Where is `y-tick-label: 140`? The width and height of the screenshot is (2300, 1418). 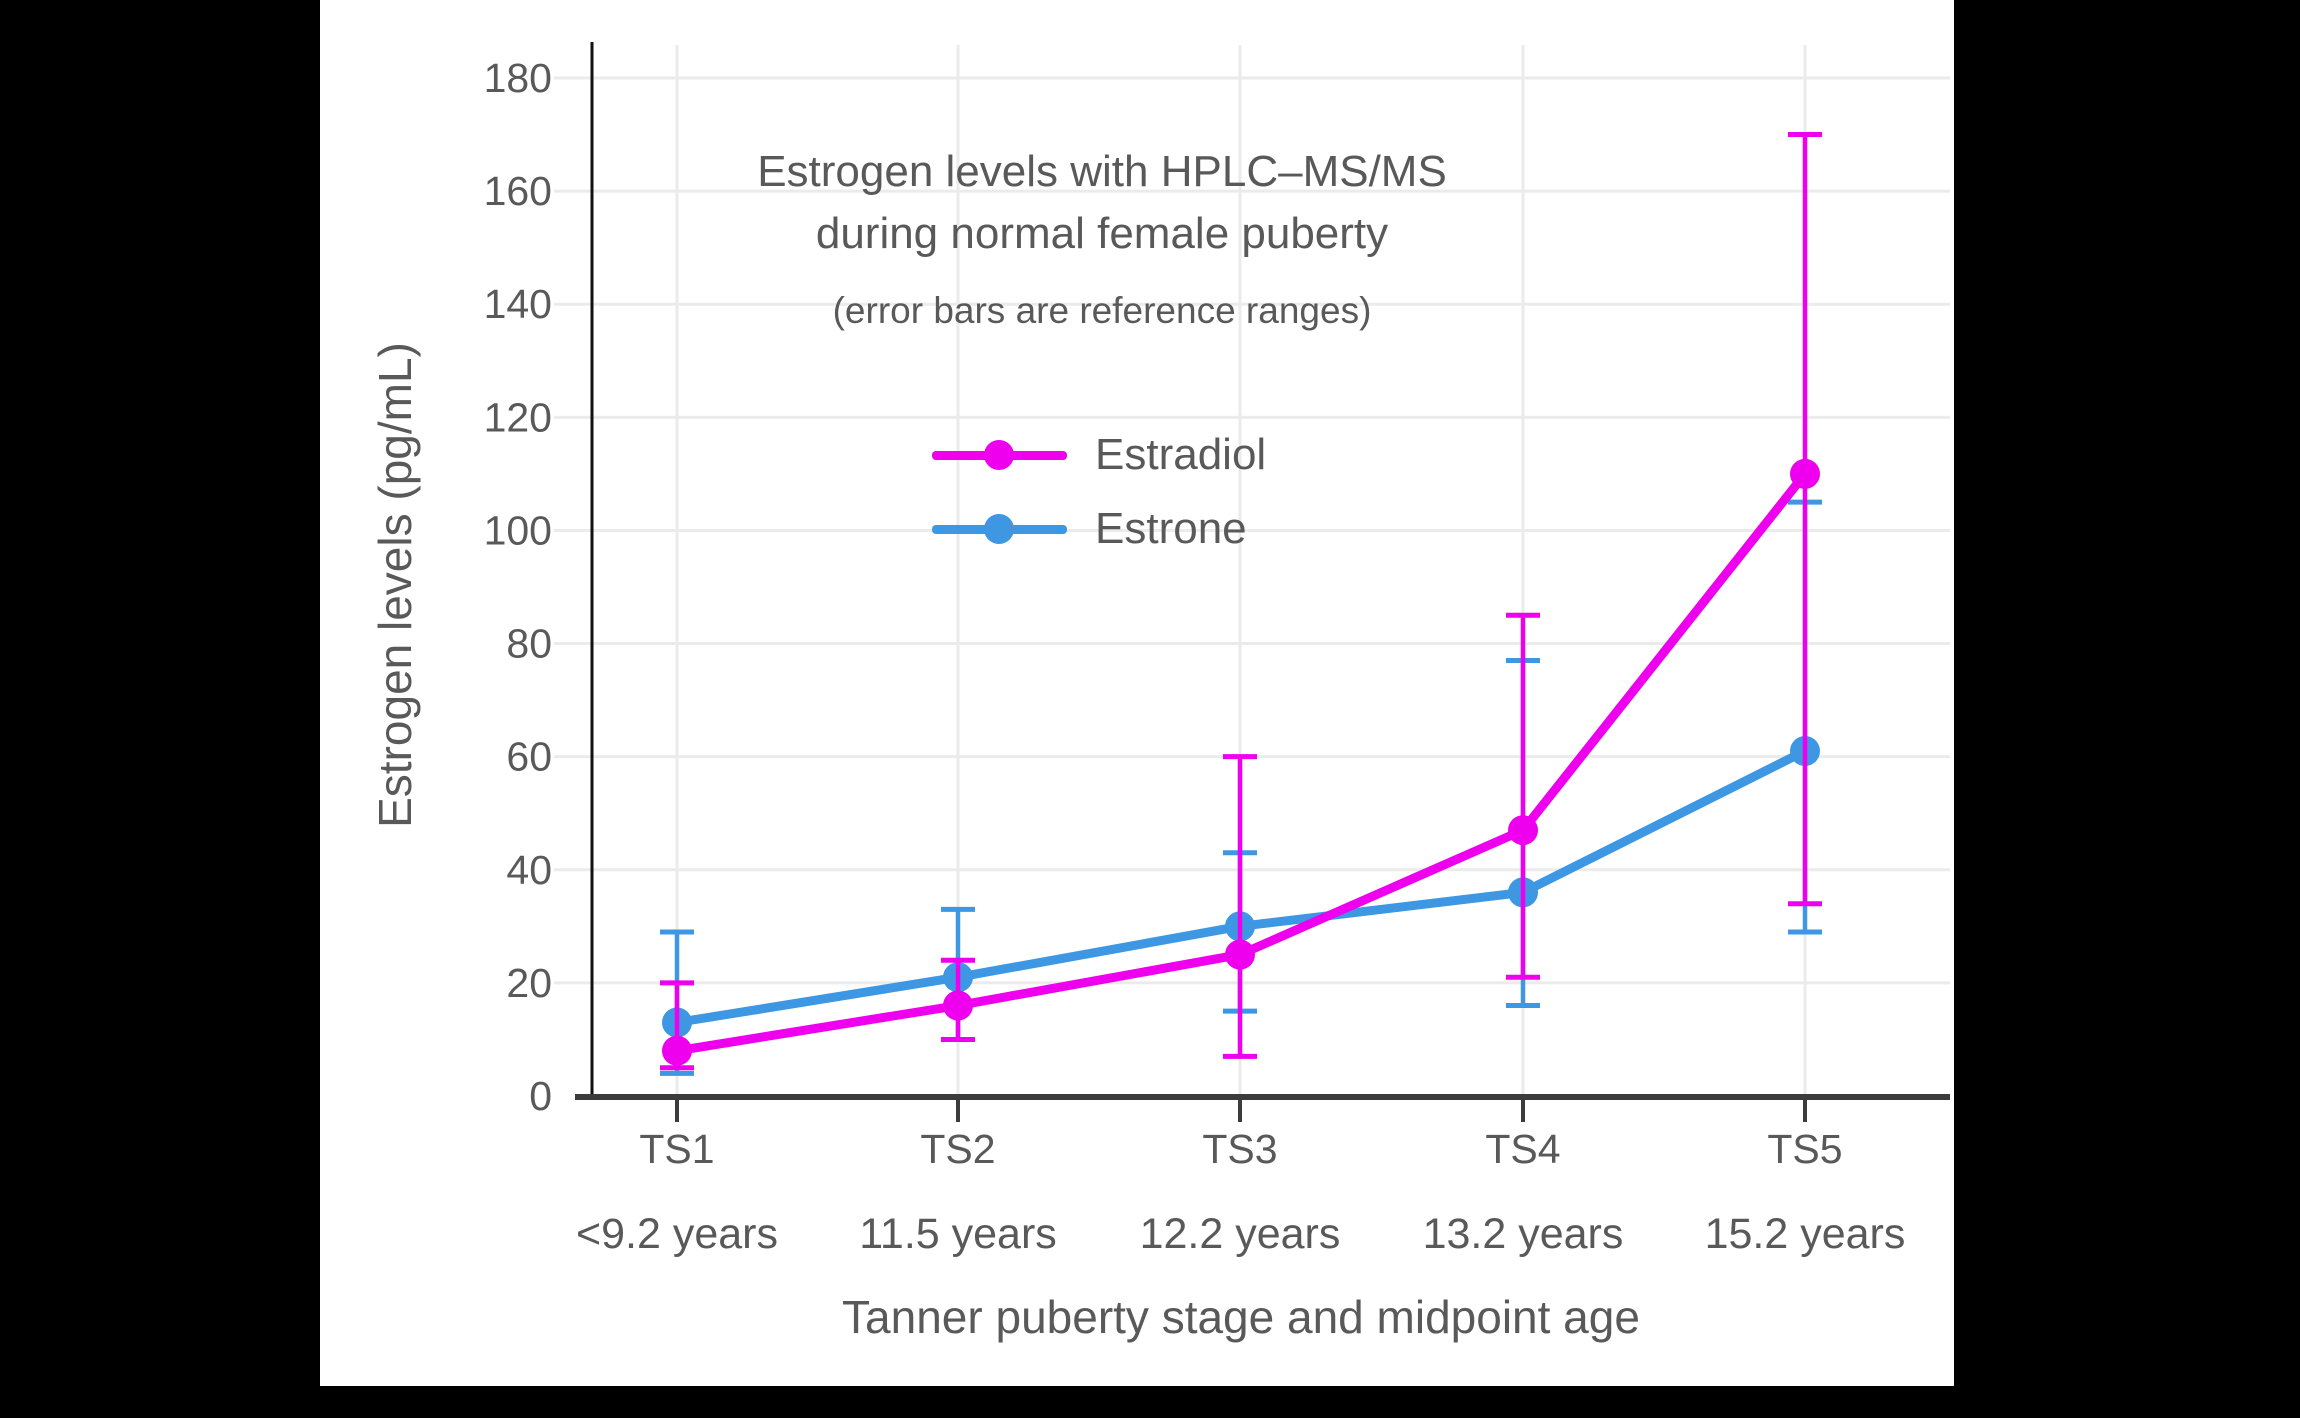 y-tick-label: 140 is located at coordinates (518, 304).